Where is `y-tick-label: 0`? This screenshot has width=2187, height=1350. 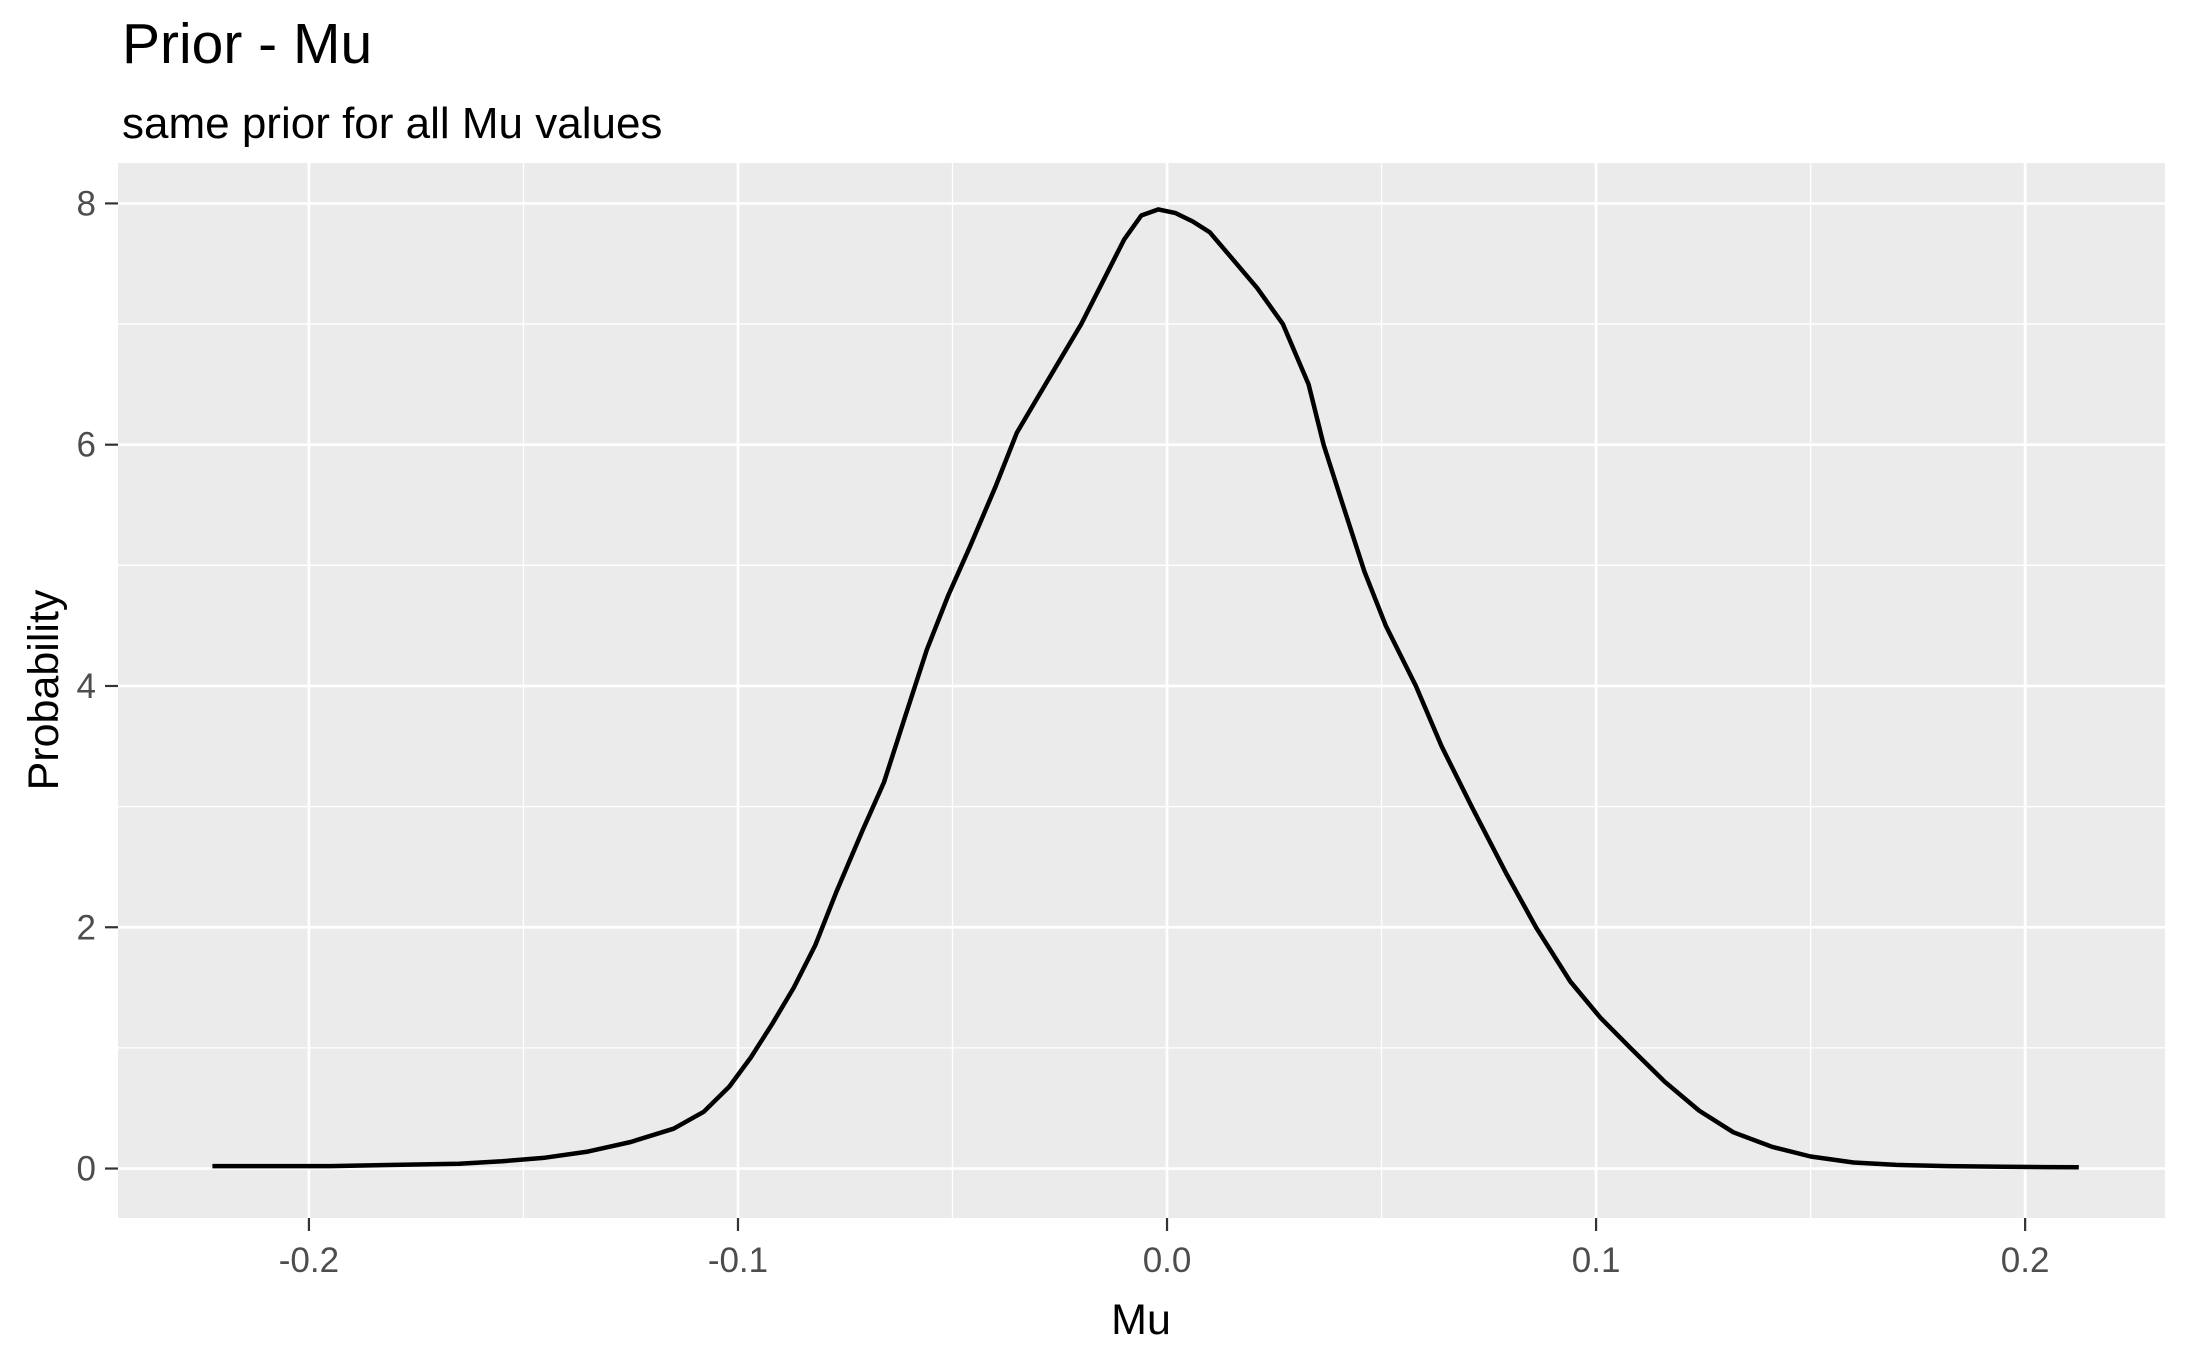 y-tick-label: 0 is located at coordinates (86, 1169).